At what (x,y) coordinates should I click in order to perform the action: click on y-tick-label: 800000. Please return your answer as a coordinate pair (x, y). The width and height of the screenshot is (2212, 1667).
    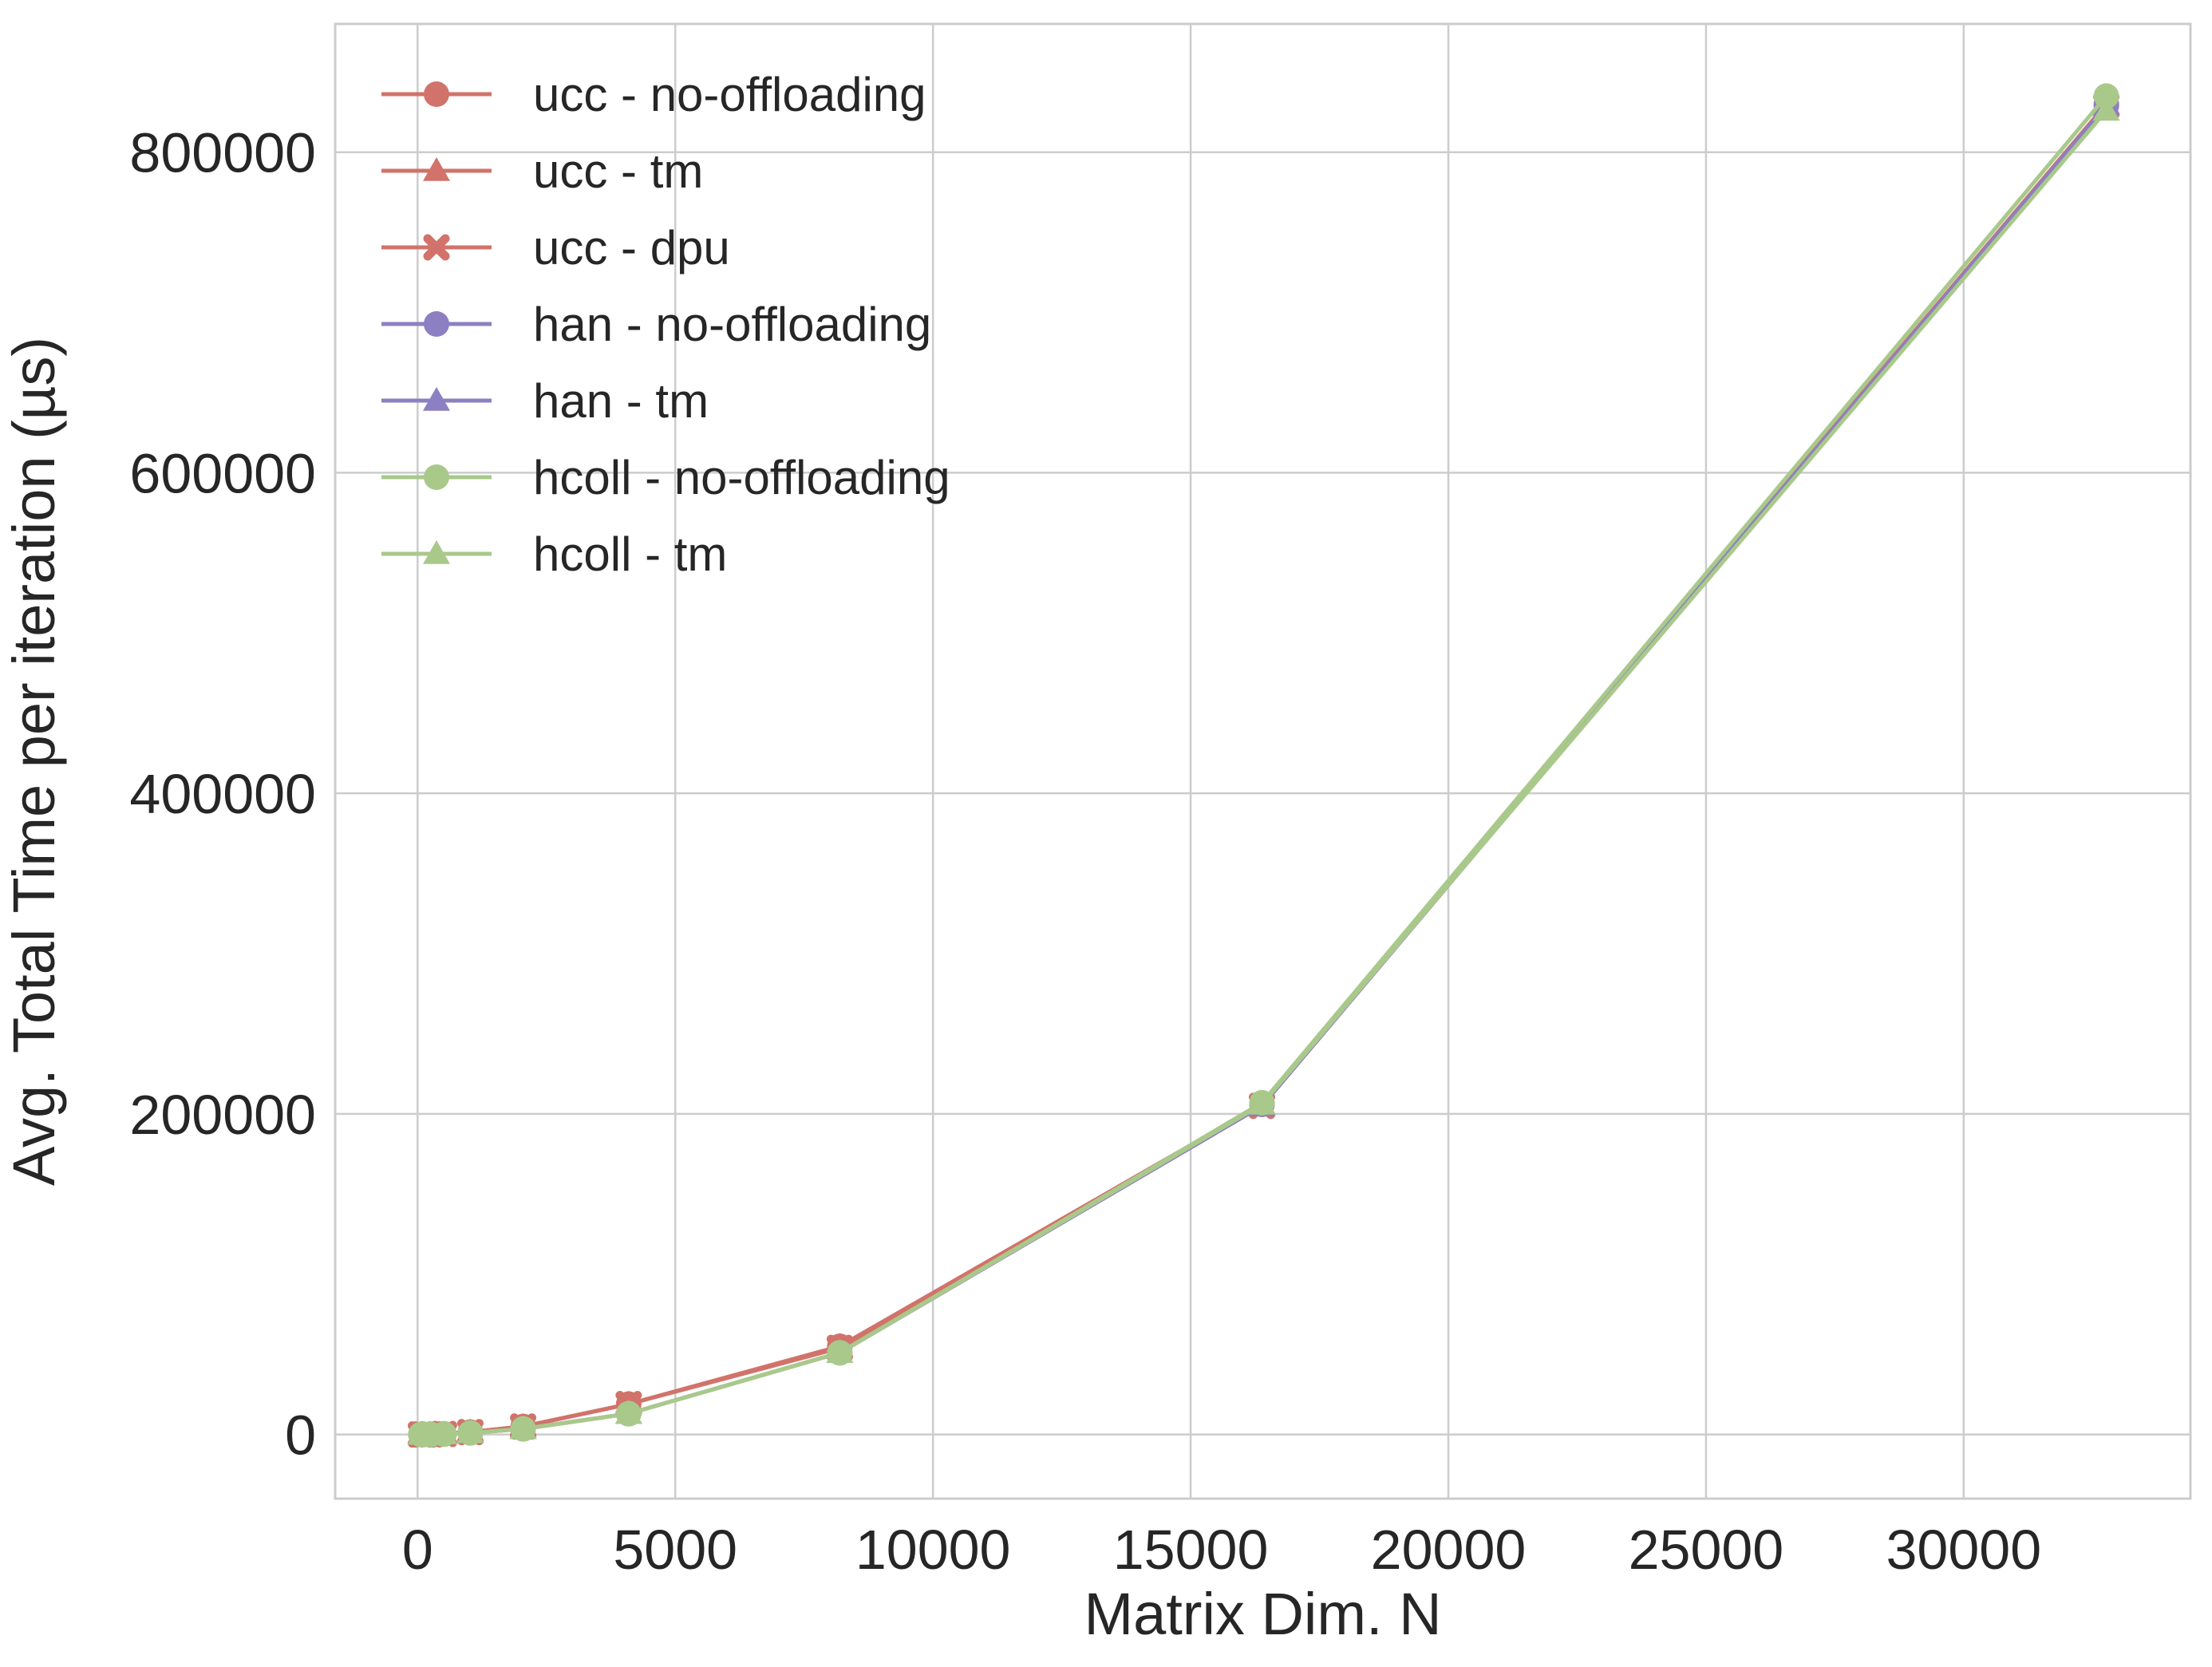
    Looking at the image, I should click on (223, 153).